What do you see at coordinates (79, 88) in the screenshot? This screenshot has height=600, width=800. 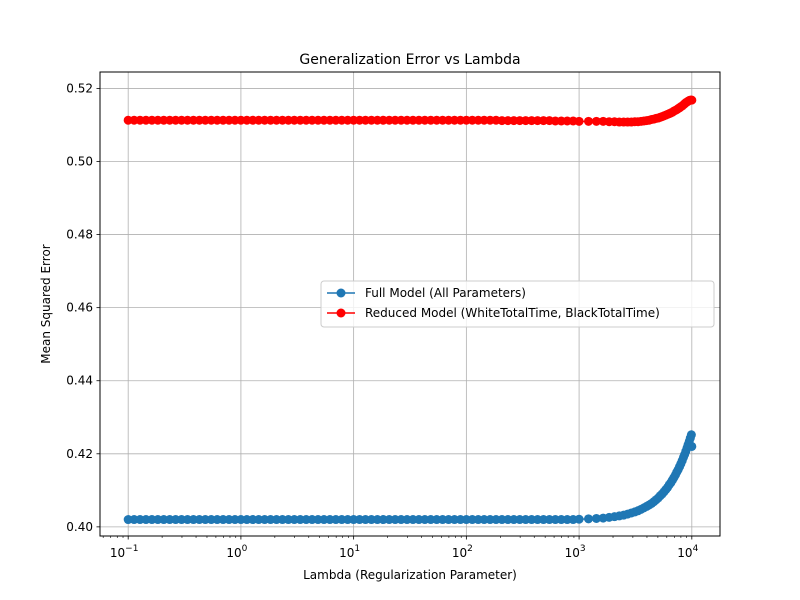 I see `y-tick-label: 0.52` at bounding box center [79, 88].